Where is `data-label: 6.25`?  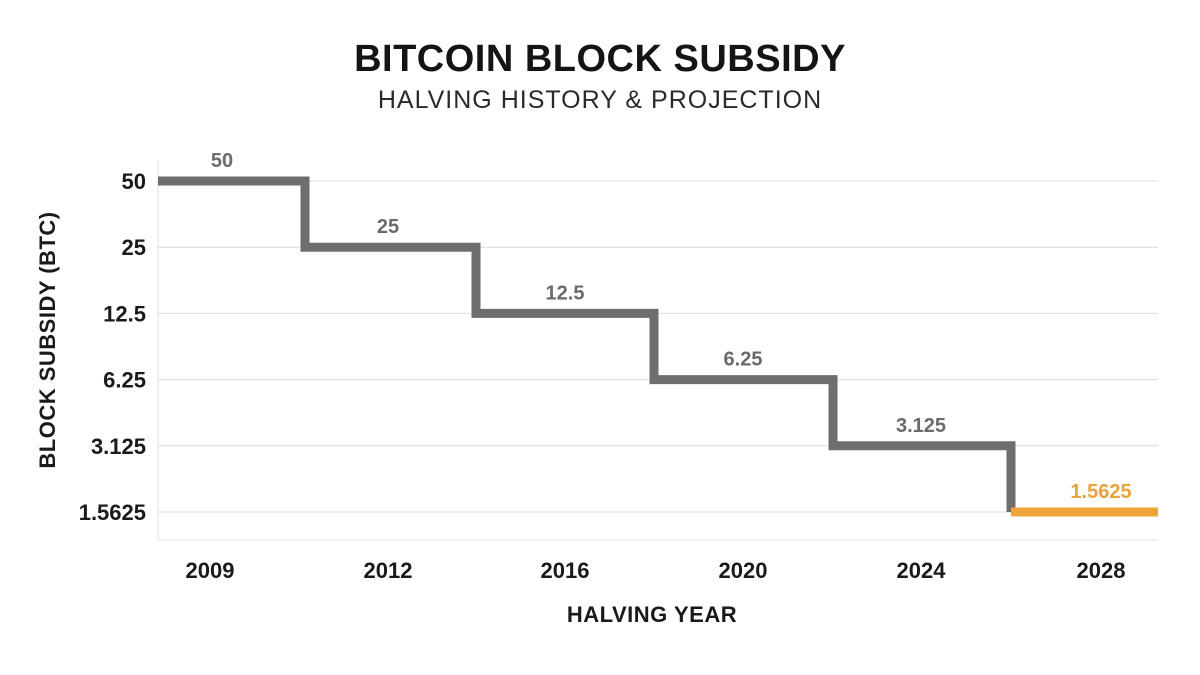 data-label: 6.25 is located at coordinates (743, 360).